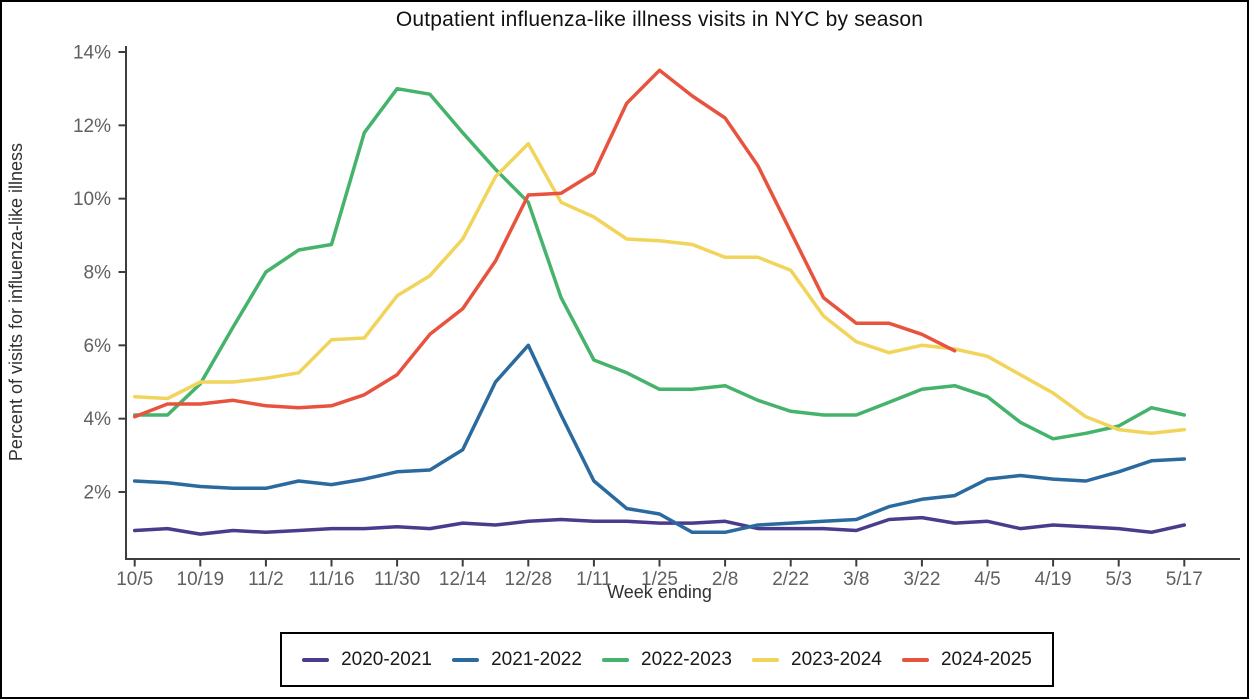 The height and width of the screenshot is (699, 1249). Describe the element at coordinates (536, 659) in the screenshot. I see `legend-label: 2021-2022` at that location.